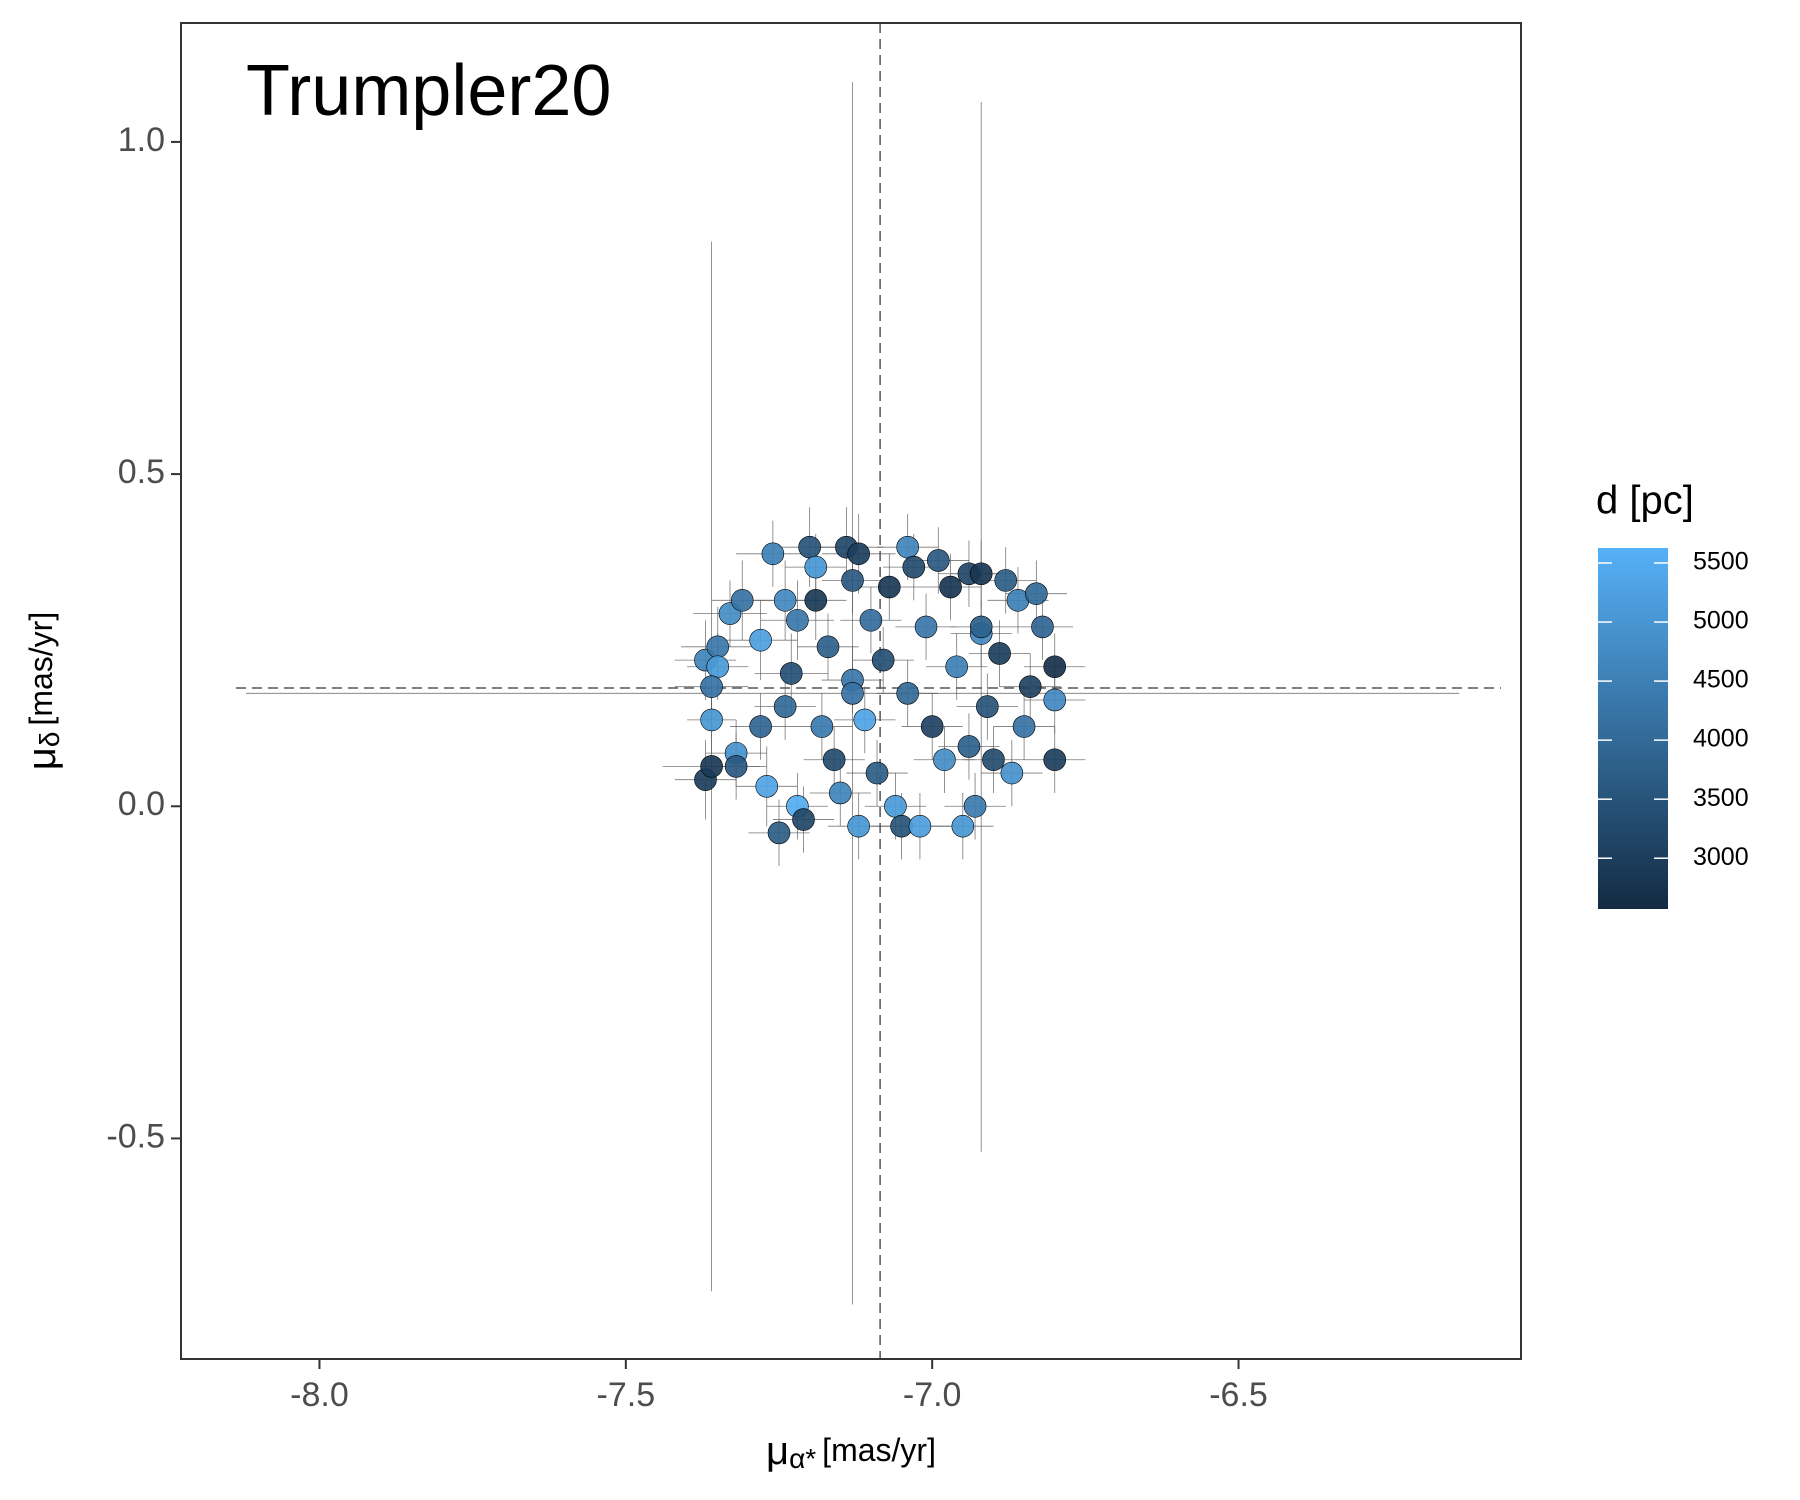 The height and width of the screenshot is (1500, 1800). I want to click on y-tick-label: 0.0, so click(141, 804).